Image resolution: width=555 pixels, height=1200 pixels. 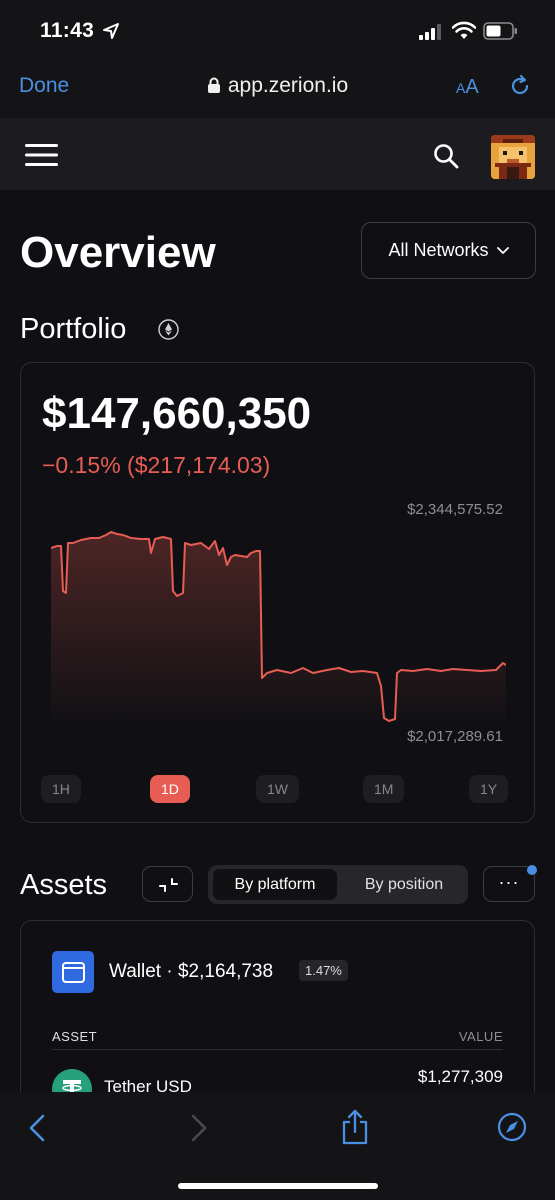 What do you see at coordinates (75, 1036) in the screenshot?
I see `column-header-asset: ASSET` at bounding box center [75, 1036].